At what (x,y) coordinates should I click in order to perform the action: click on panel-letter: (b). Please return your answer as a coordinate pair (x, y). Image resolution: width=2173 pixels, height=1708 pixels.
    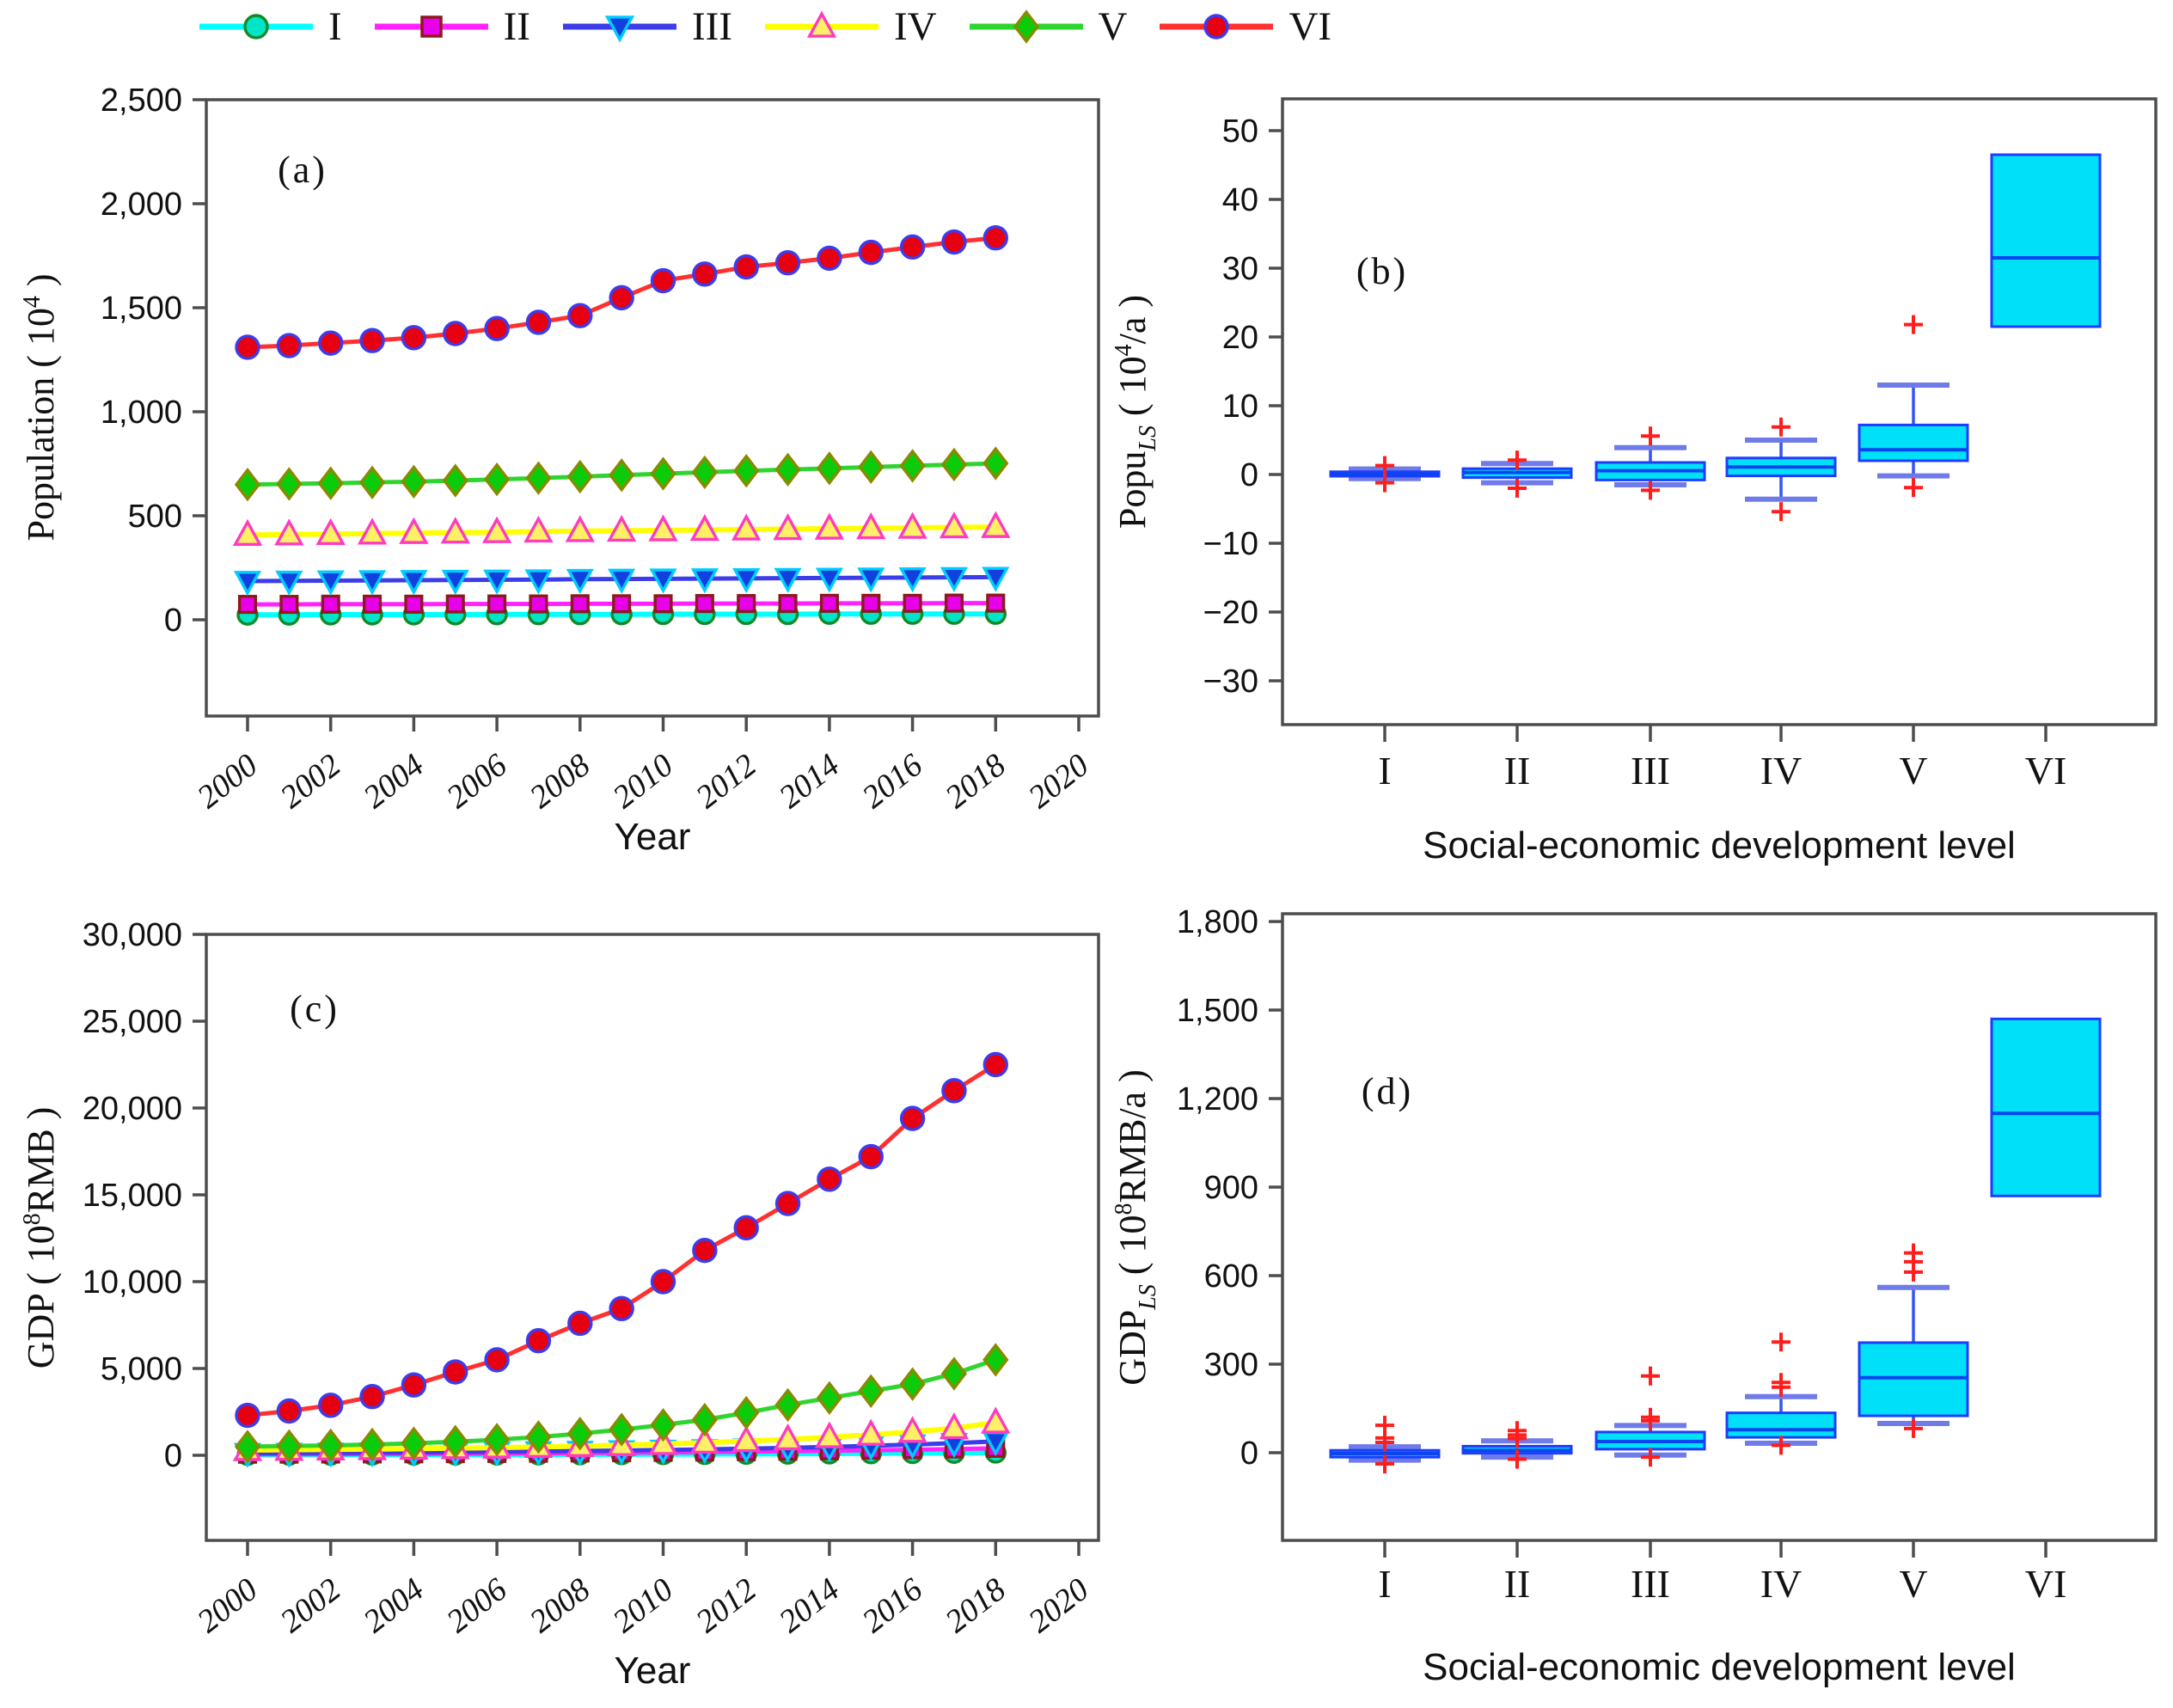
    Looking at the image, I should click on (1382, 271).